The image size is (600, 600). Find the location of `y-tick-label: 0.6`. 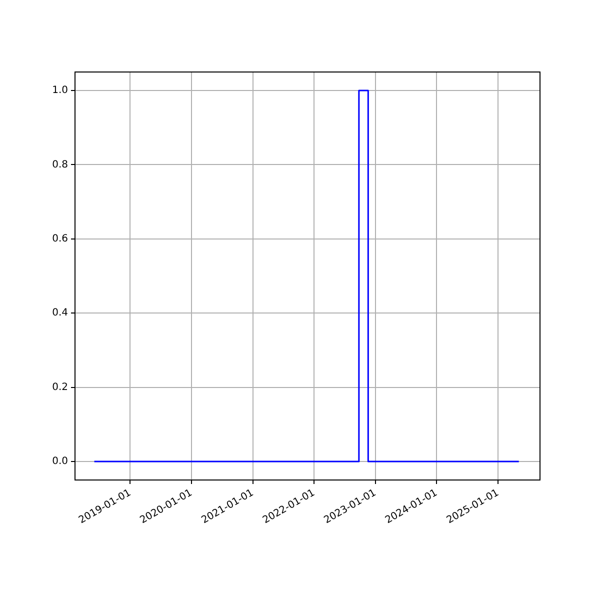

y-tick-label: 0.6 is located at coordinates (60, 239).